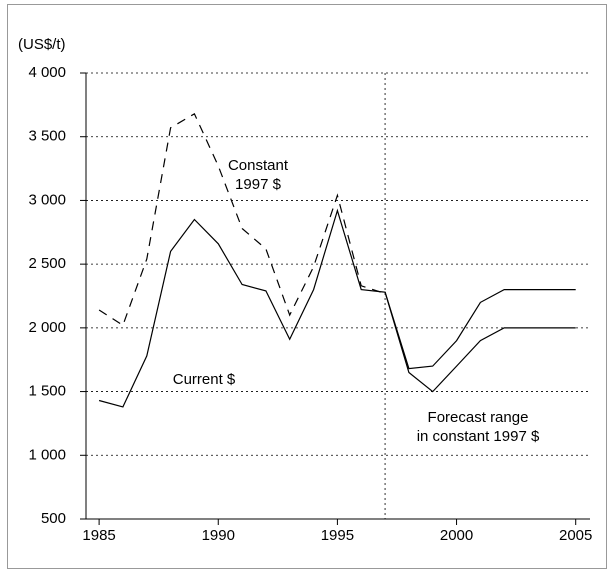 This screenshot has width=615, height=573. What do you see at coordinates (204, 379) in the screenshot?
I see `annotation: Current $` at bounding box center [204, 379].